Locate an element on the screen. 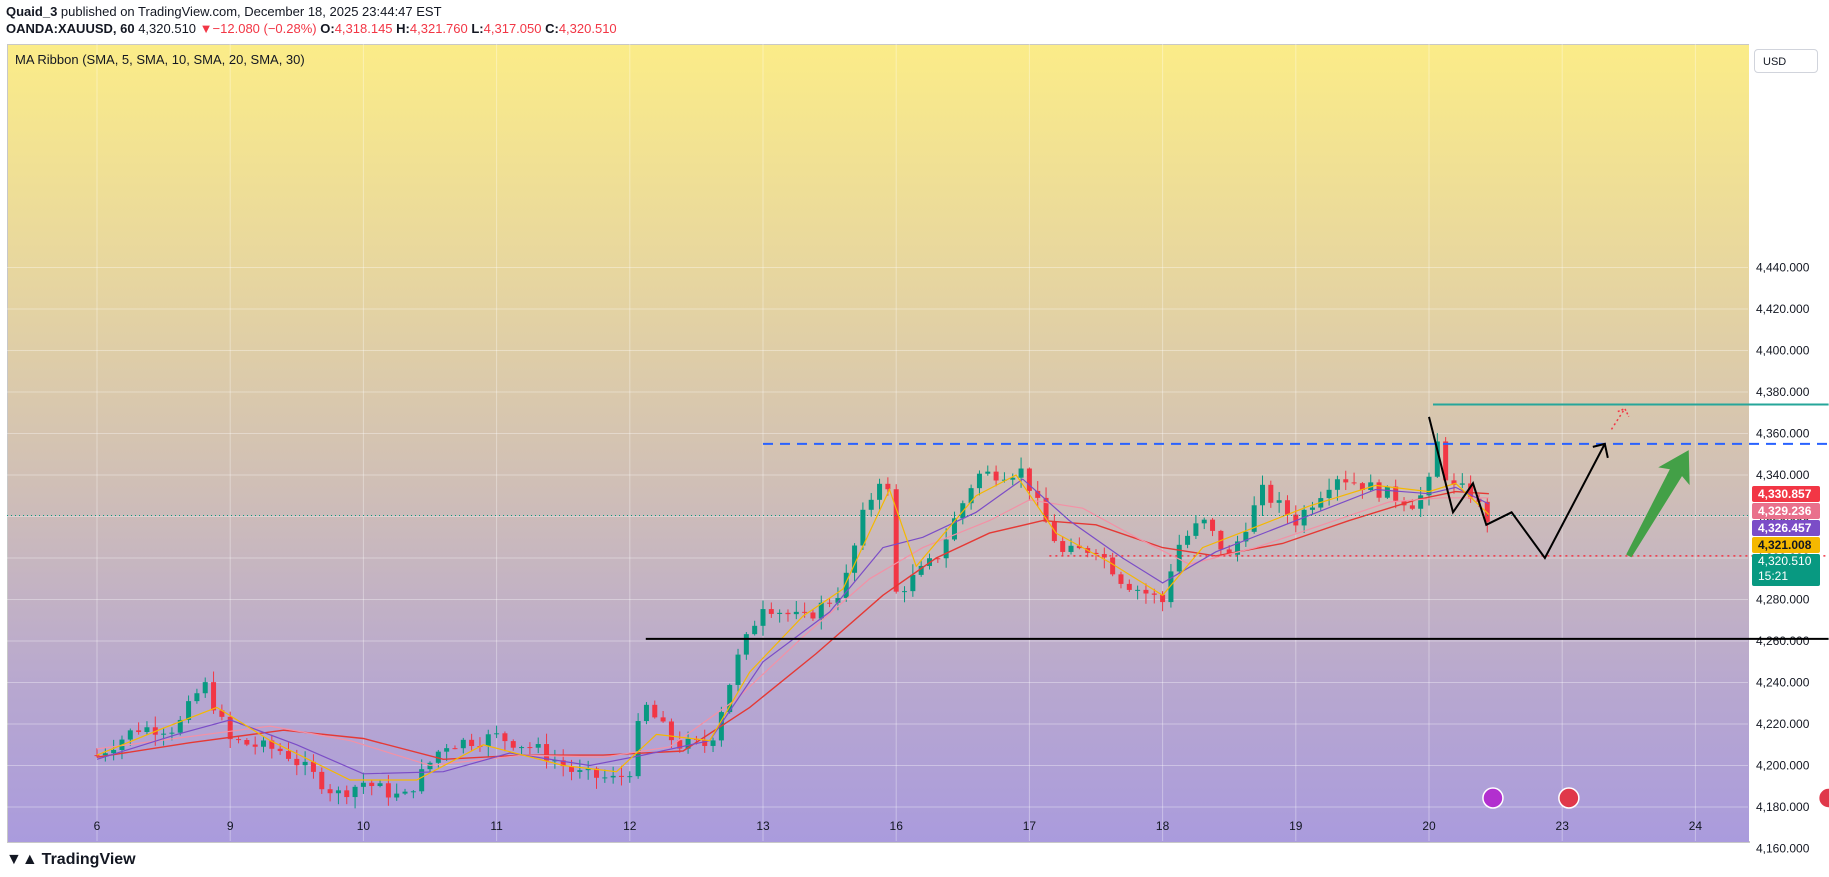  price-axis is located at coordinates (1789, 442).